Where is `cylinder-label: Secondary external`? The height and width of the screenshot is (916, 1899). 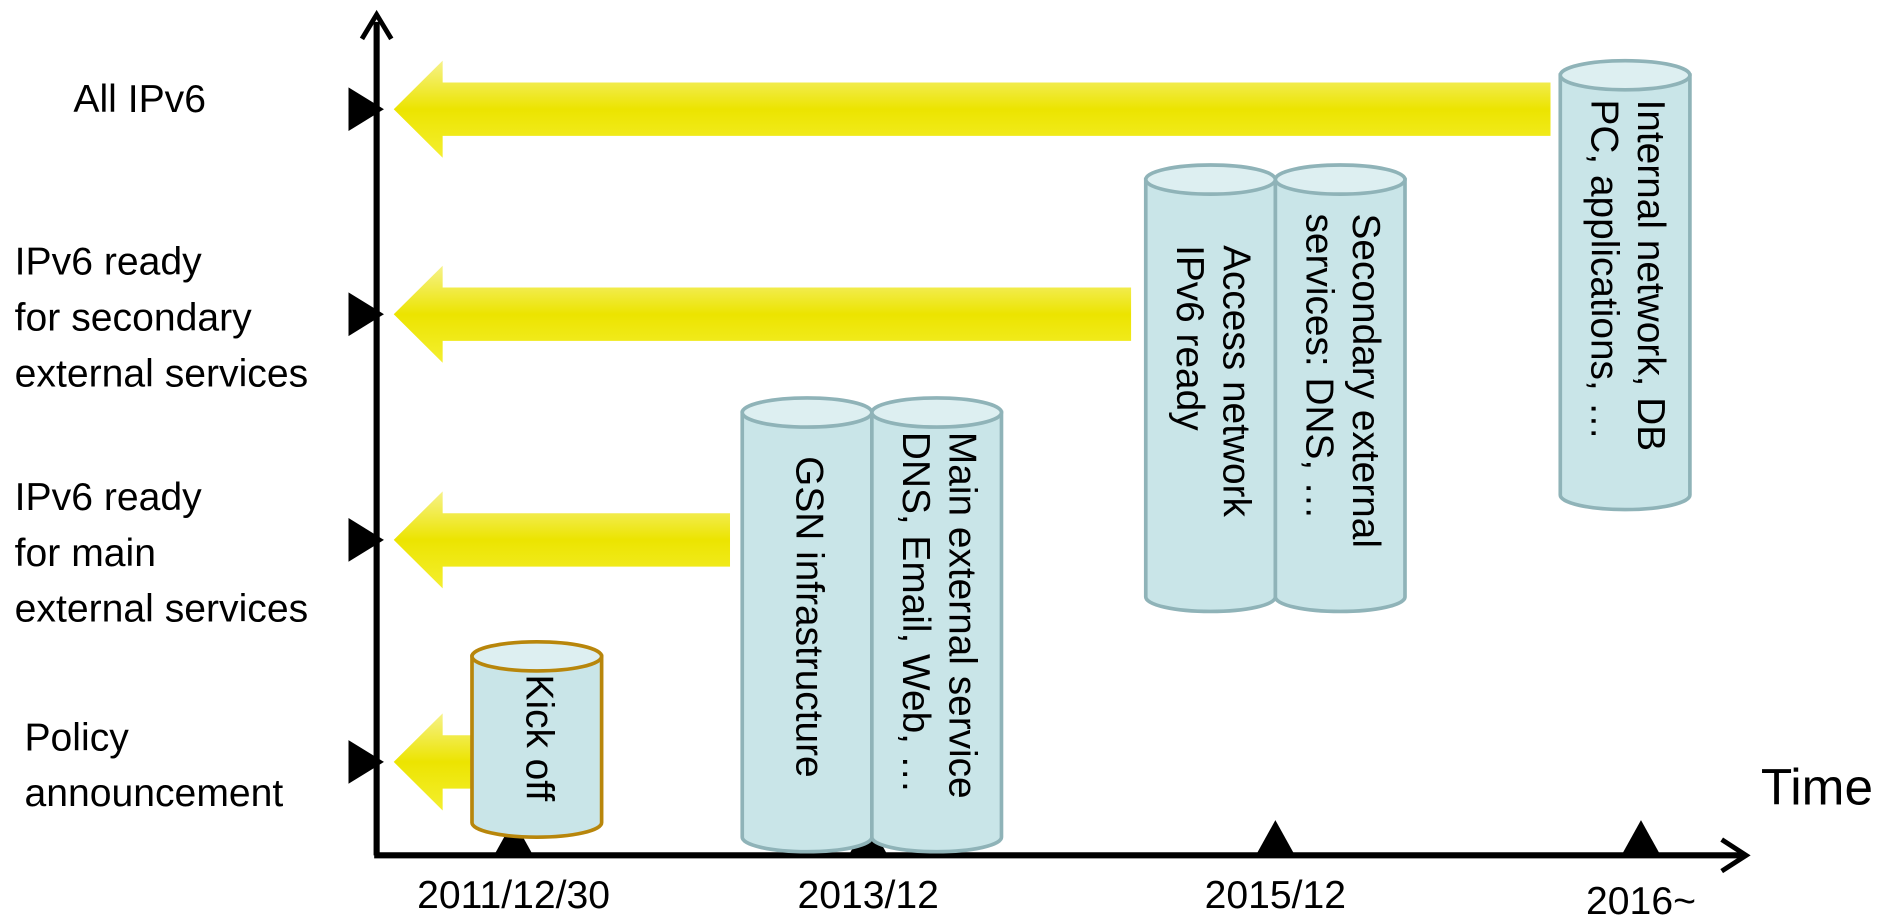
cylinder-label: Secondary external is located at coordinates (1365, 381).